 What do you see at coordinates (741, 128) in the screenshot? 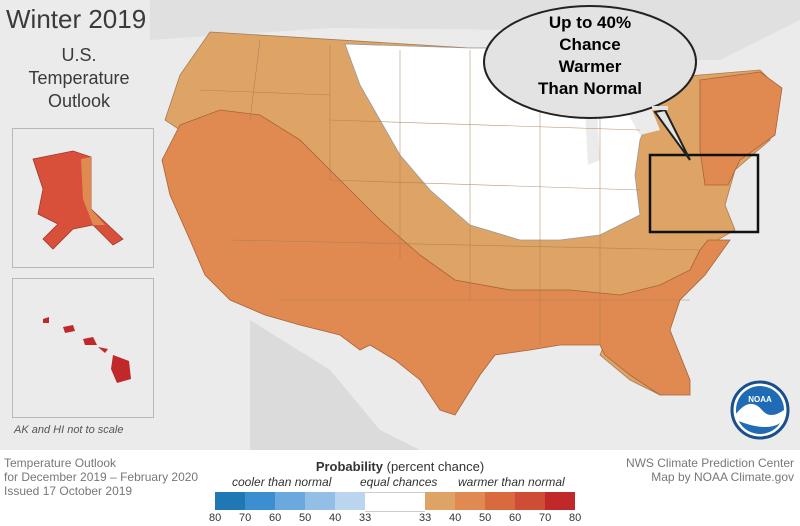
I see `northeast-warmer-50-region` at bounding box center [741, 128].